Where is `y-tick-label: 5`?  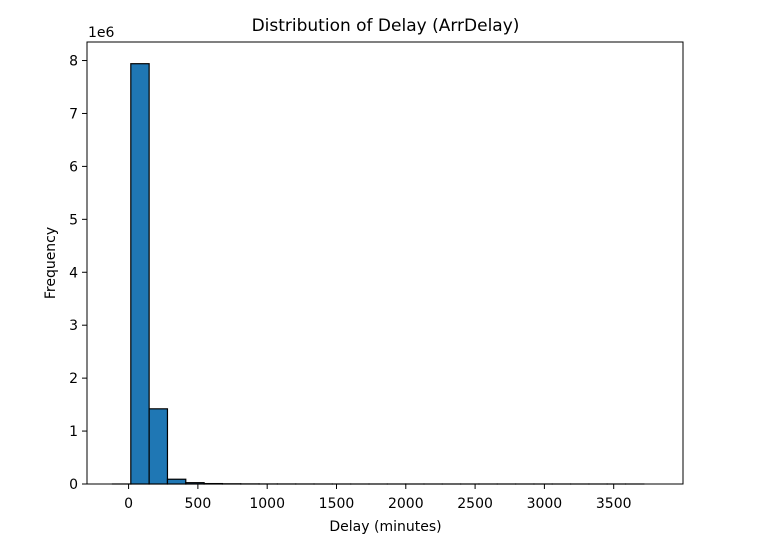 y-tick-label: 5 is located at coordinates (73, 220).